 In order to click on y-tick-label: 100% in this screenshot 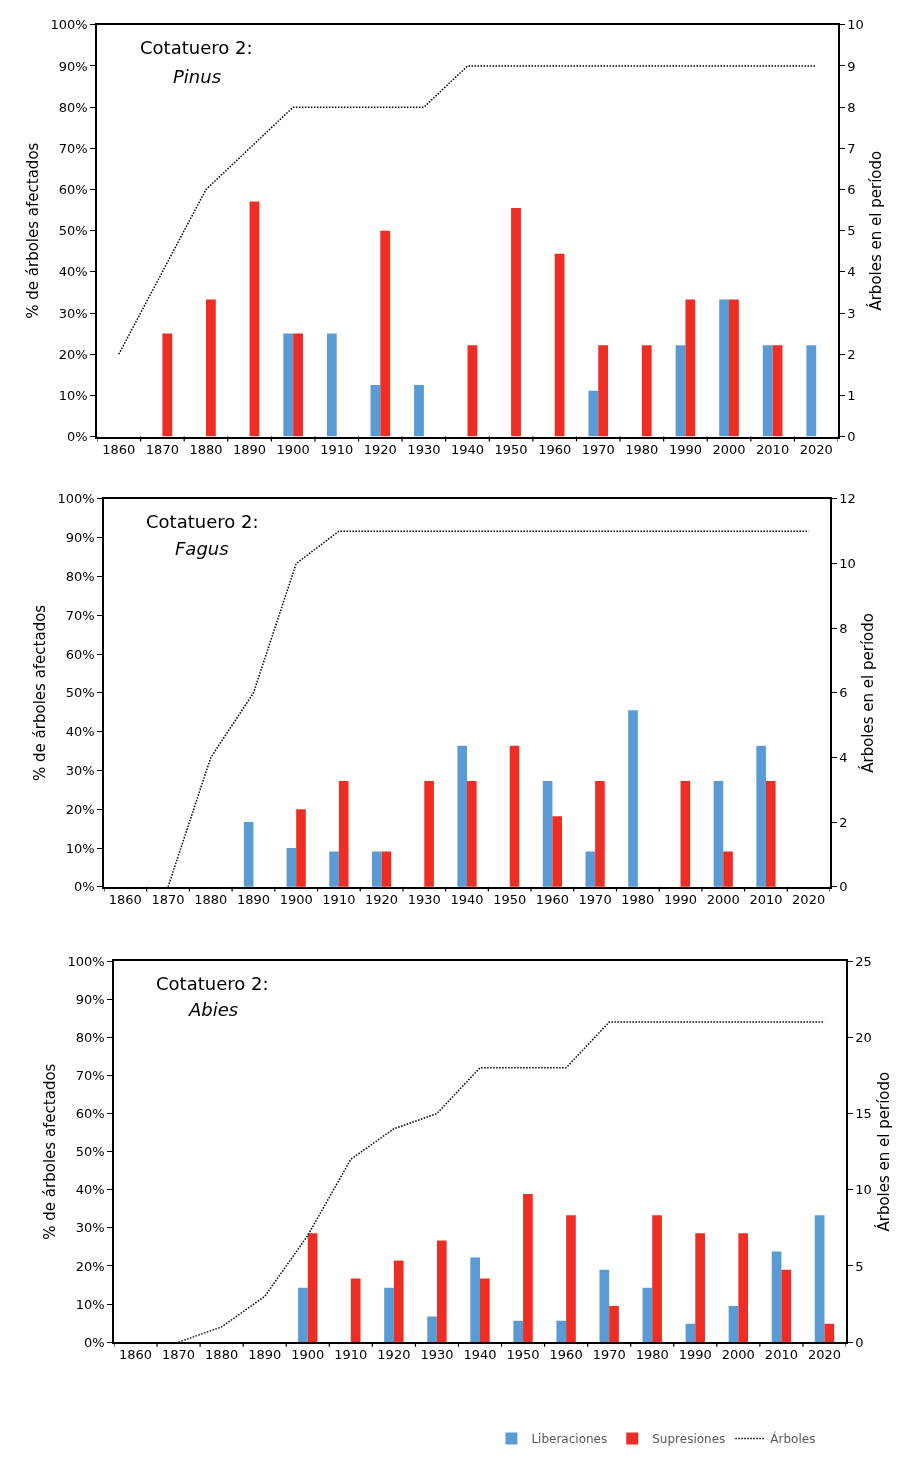, I will do `click(76, 499)`.